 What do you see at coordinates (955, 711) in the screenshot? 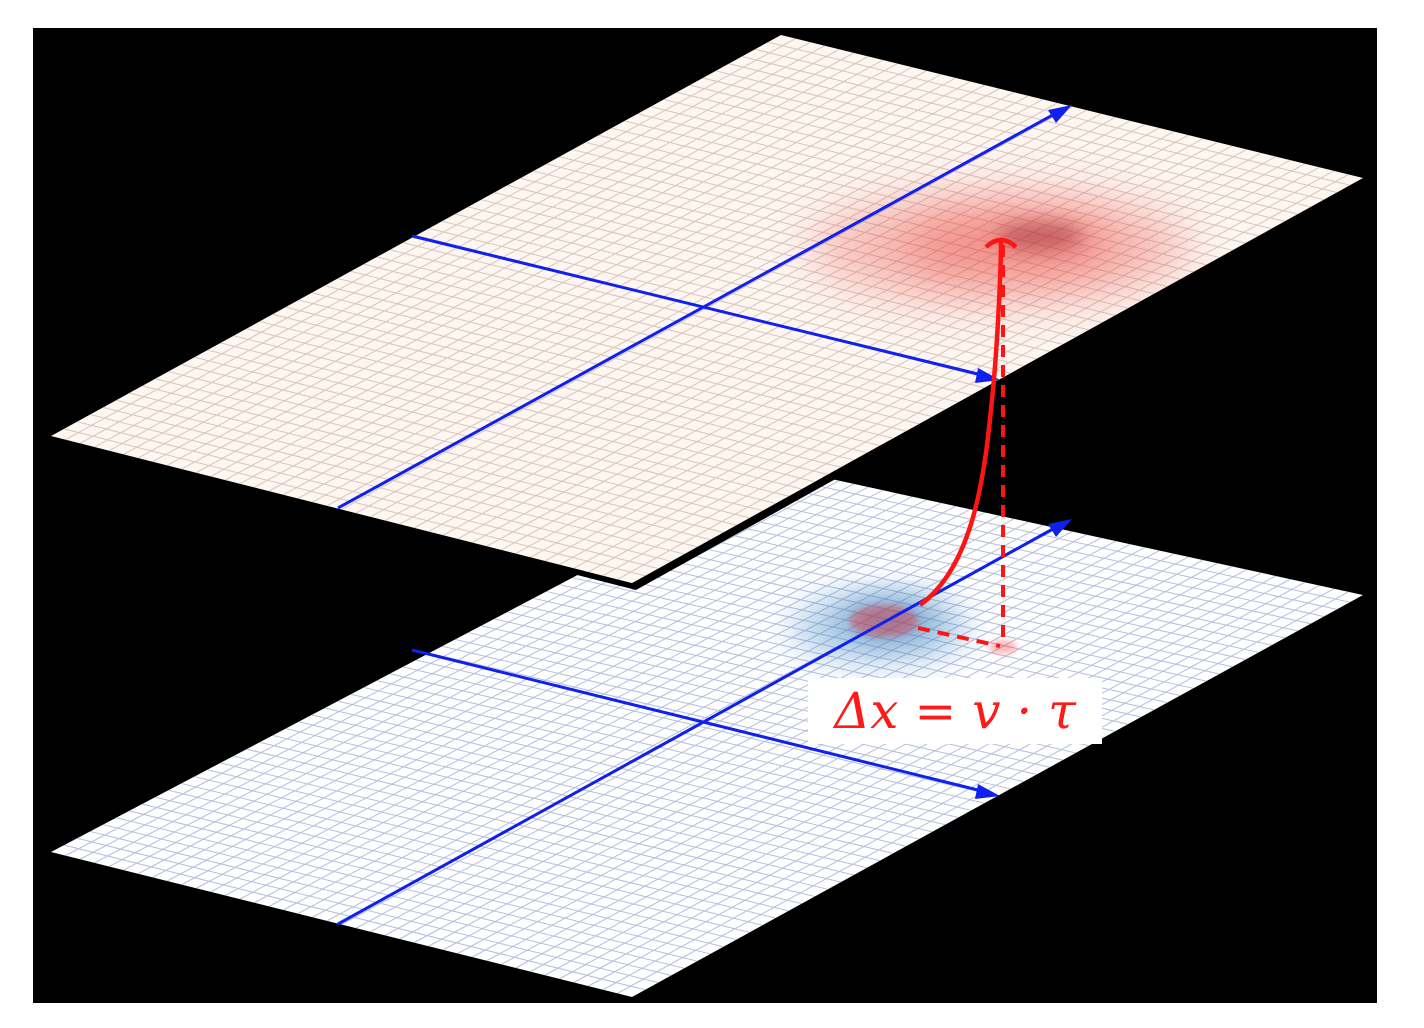
I see `equation-label: Δx = v · τ` at bounding box center [955, 711].